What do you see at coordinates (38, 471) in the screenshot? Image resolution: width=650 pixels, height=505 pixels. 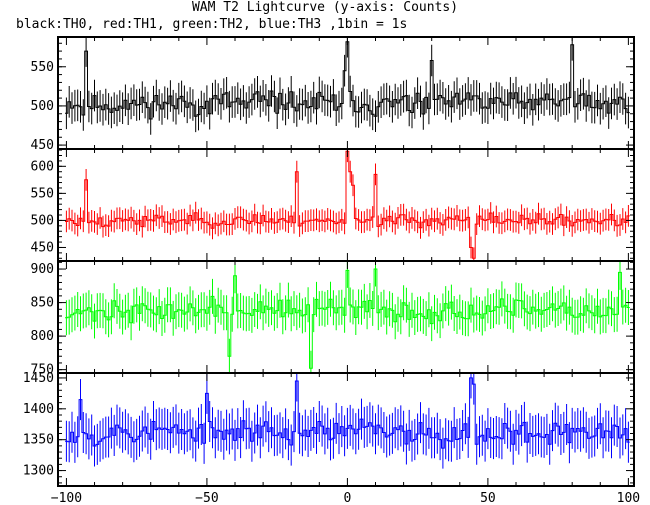 I see `ytick-label-TH3-1300: 1300` at bounding box center [38, 471].